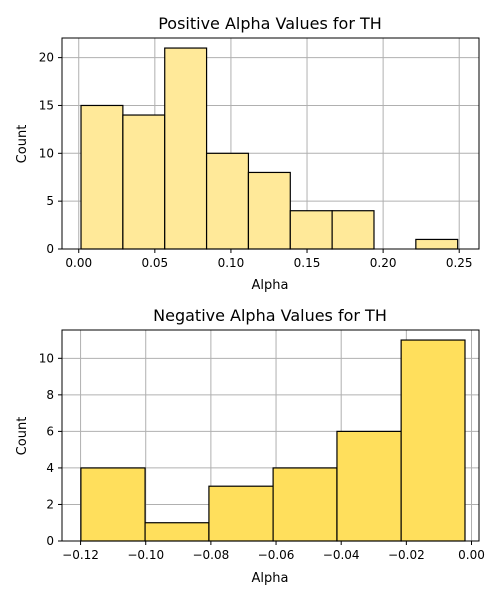 The height and width of the screenshot is (600, 500). Describe the element at coordinates (383, 263) in the screenshot. I see `x-tick-label: 0.20` at that location.